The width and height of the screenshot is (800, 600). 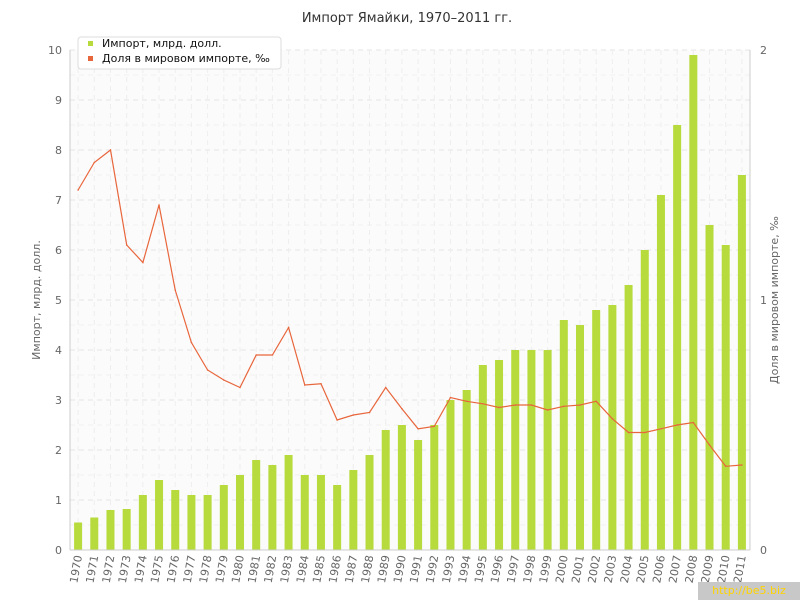 I want to click on bar-1994, so click(x=466, y=470).